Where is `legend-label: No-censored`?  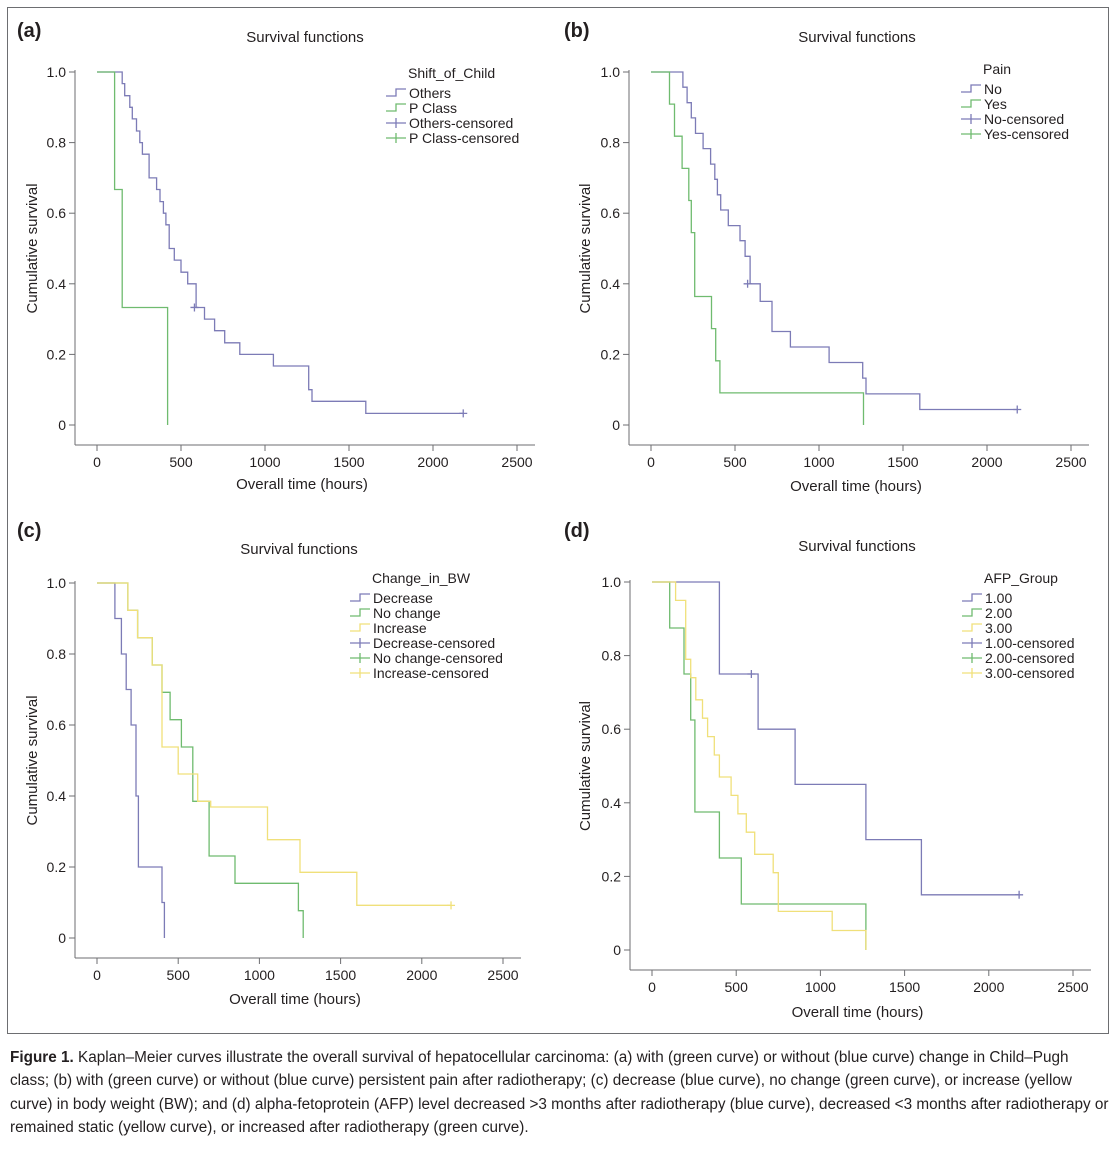 legend-label: No-censored is located at coordinates (1024, 119).